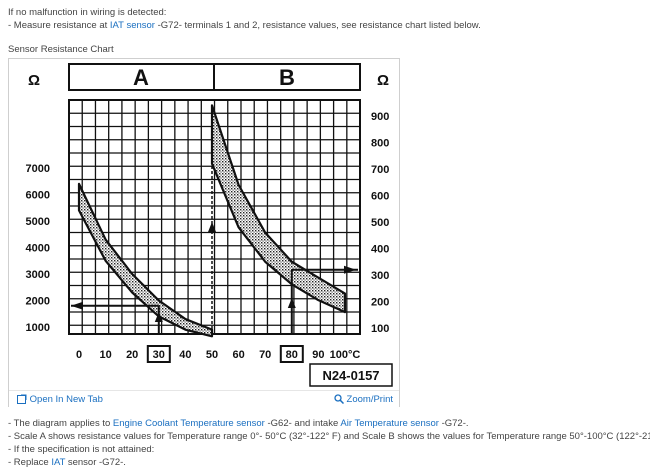 This screenshot has width=650, height=476. I want to click on note-applies-prefix: - The diagram applies to, so click(60, 423).